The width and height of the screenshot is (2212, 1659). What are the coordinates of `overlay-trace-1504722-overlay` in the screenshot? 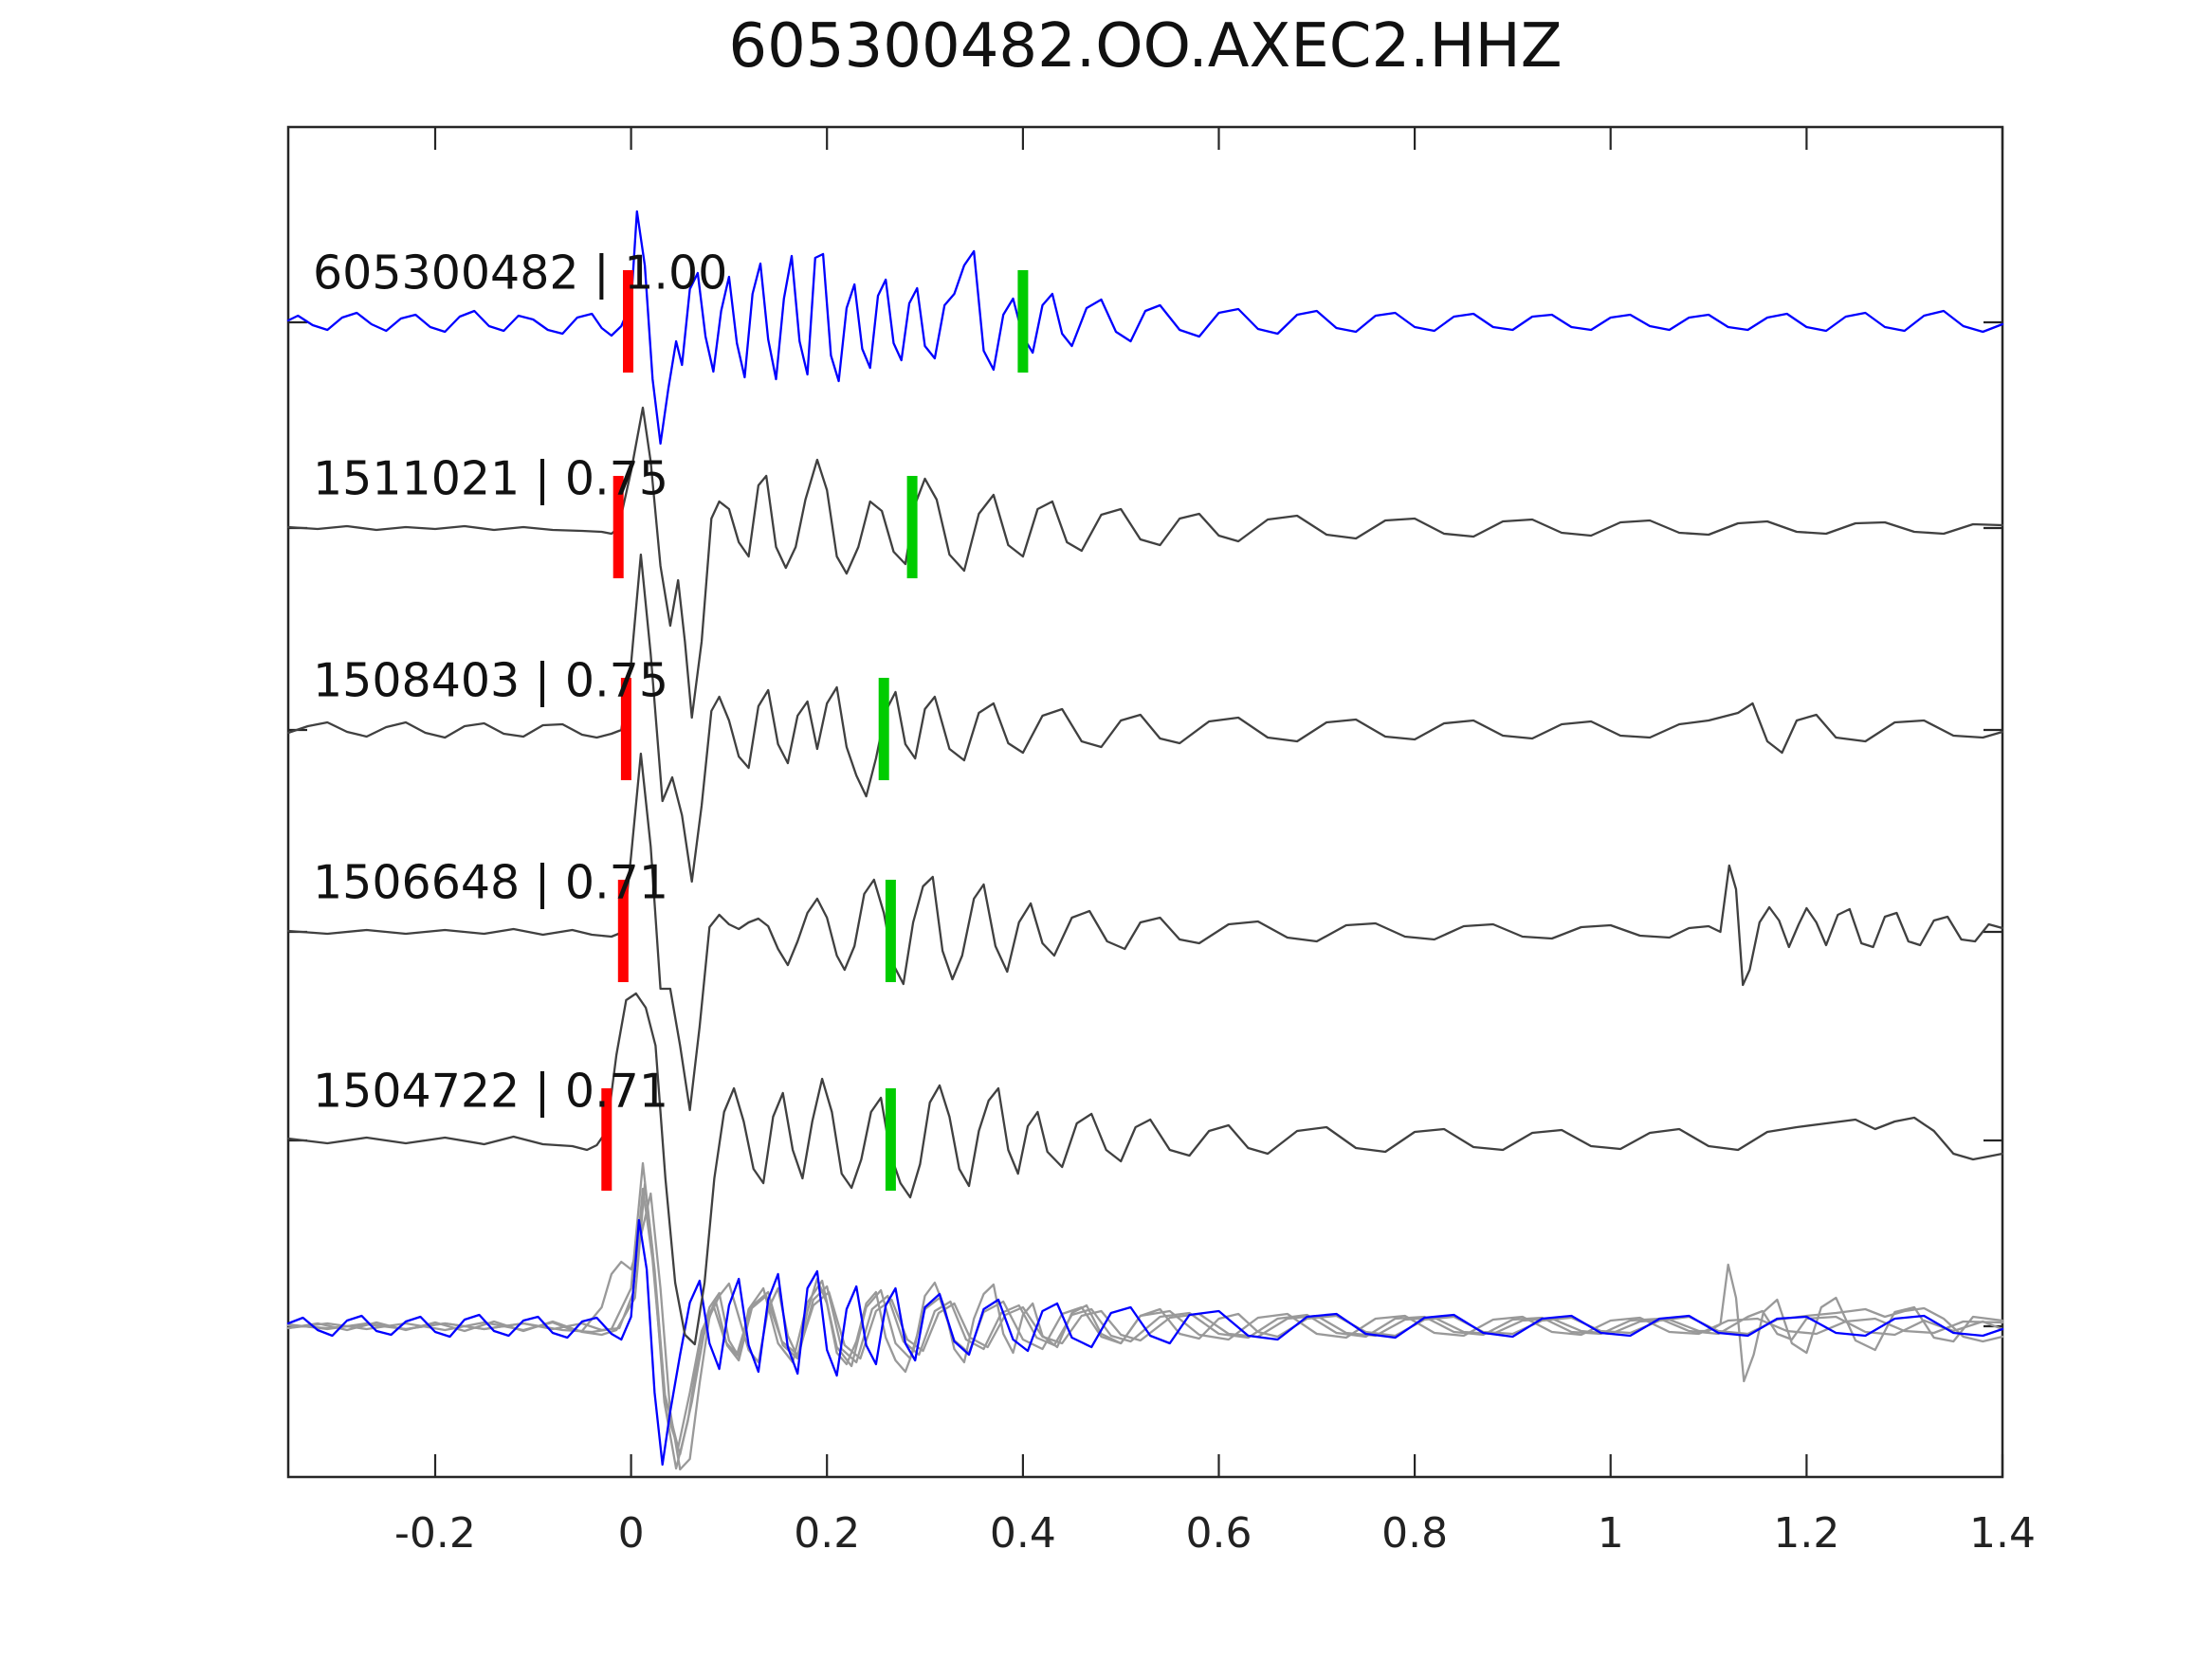 It's located at (1145, 1331).